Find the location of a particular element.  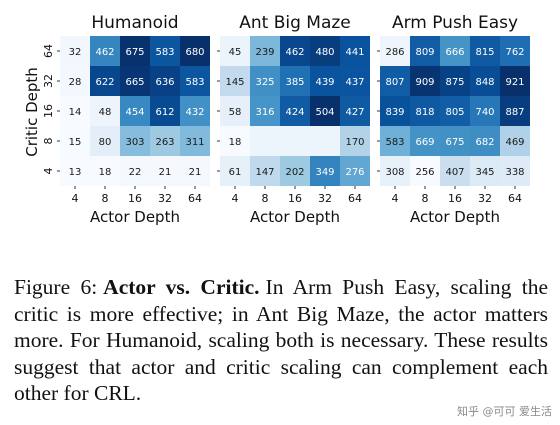

cell-value-label: 740 is located at coordinates (484, 112).